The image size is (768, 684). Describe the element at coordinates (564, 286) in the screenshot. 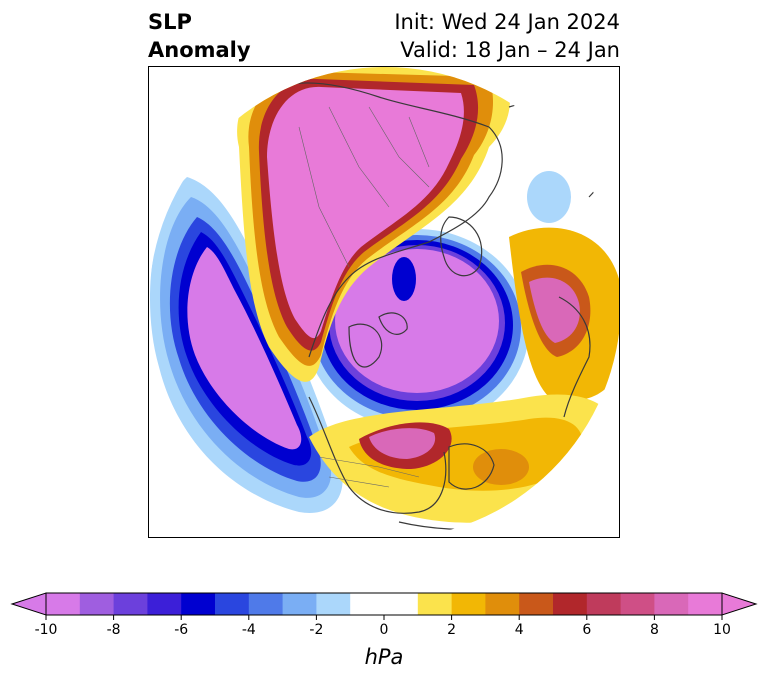

I see `eurasian-high-anomaly` at that location.